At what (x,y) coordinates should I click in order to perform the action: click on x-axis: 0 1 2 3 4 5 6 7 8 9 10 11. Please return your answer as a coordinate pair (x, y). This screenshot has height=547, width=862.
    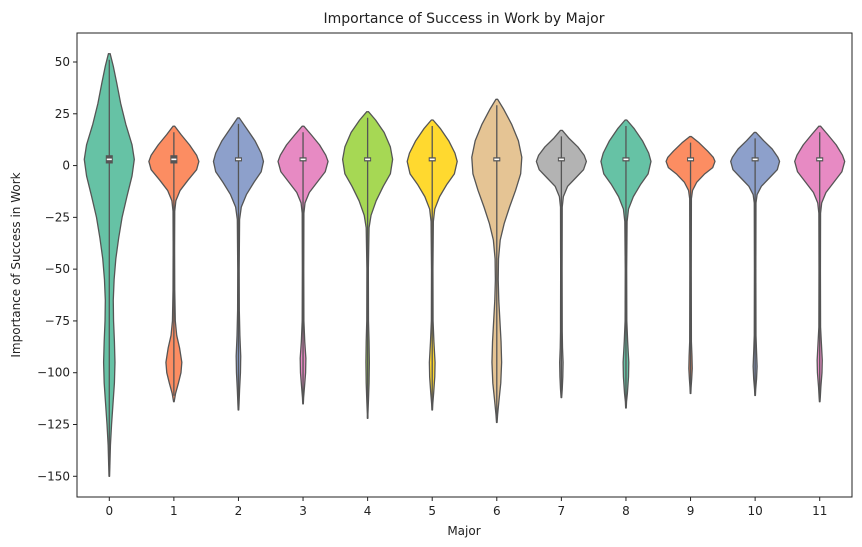
    Looking at the image, I should click on (466, 507).